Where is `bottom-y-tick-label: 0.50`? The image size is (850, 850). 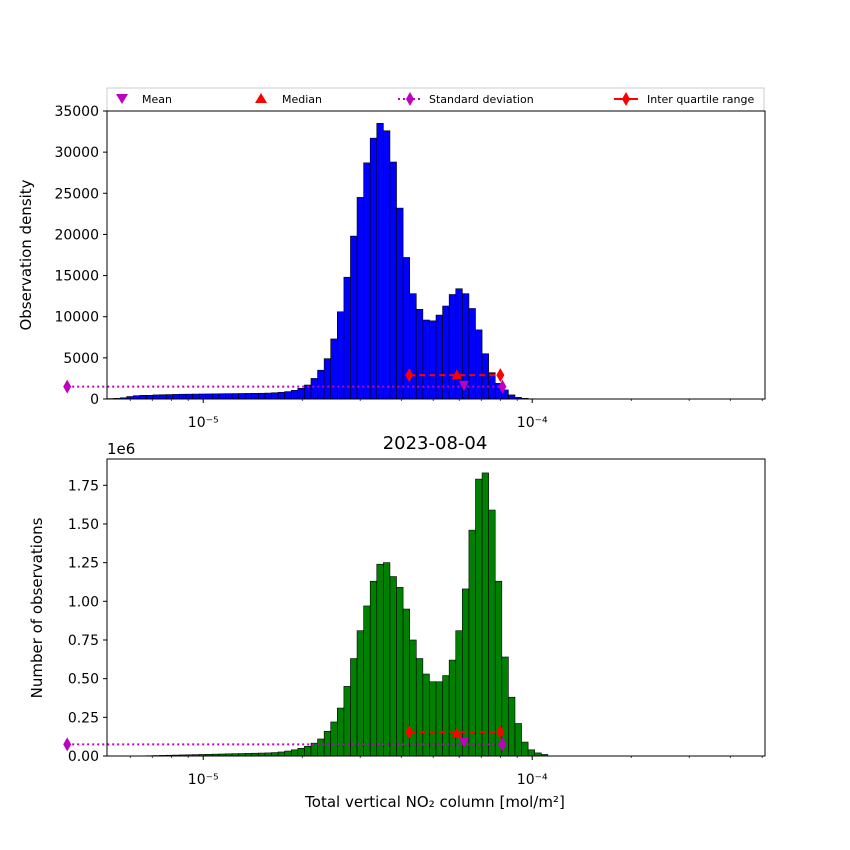
bottom-y-tick-label: 0.50 is located at coordinates (83, 680).